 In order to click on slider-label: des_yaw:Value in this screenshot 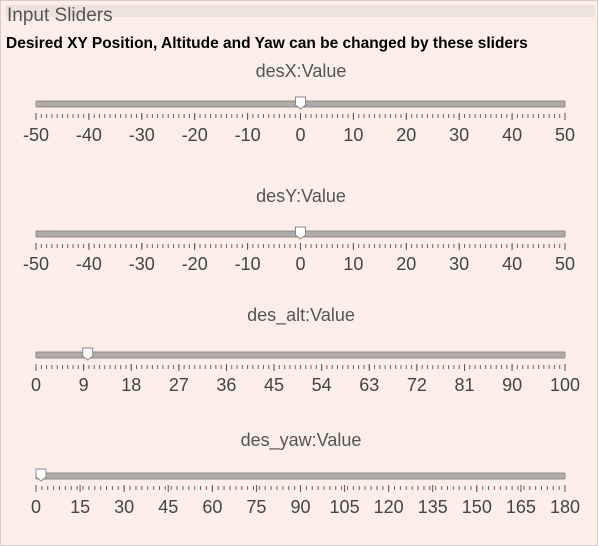, I will do `click(301, 440)`.